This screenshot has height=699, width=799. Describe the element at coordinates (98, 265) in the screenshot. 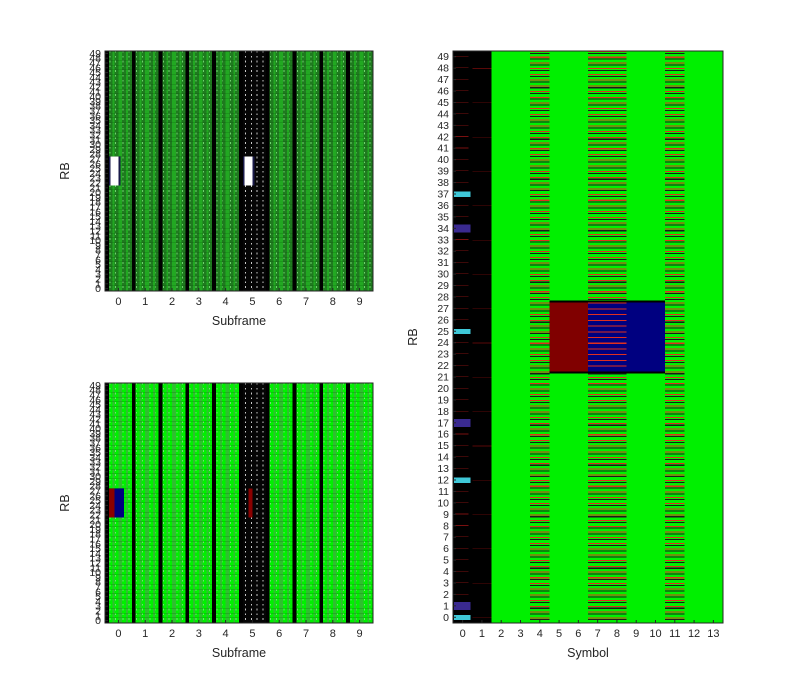

I see `y-tick-label: 5` at that location.